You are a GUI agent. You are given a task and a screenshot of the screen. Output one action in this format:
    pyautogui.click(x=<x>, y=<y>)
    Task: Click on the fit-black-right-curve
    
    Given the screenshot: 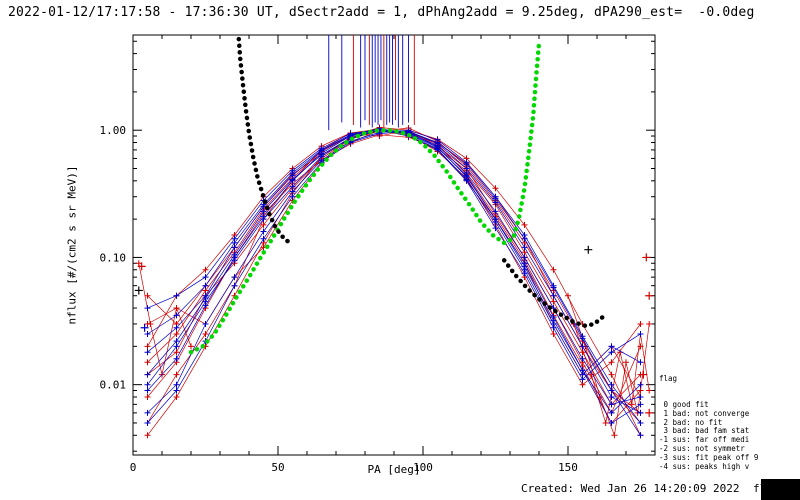 What is the action you would take?
    pyautogui.click(x=553, y=293)
    